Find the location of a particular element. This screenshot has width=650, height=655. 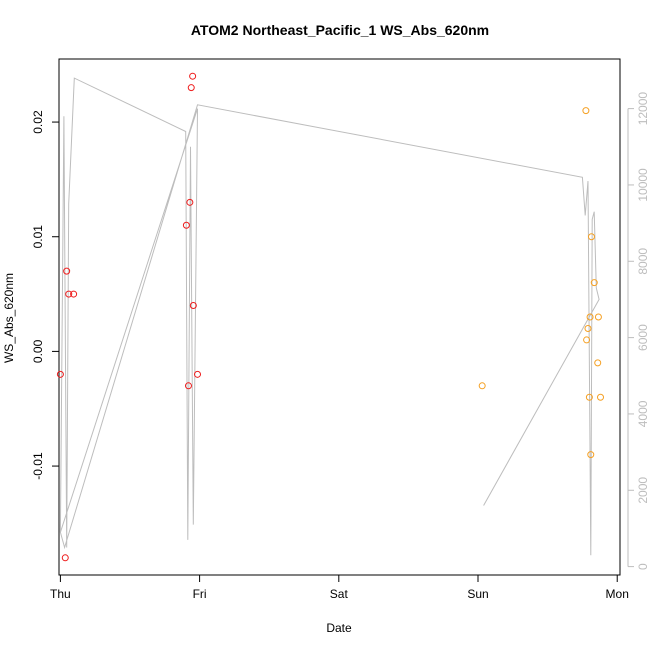

chart-title: ATOM2 Northeast_Pacific_1 WS_Abs_620nm is located at coordinates (340, 30).